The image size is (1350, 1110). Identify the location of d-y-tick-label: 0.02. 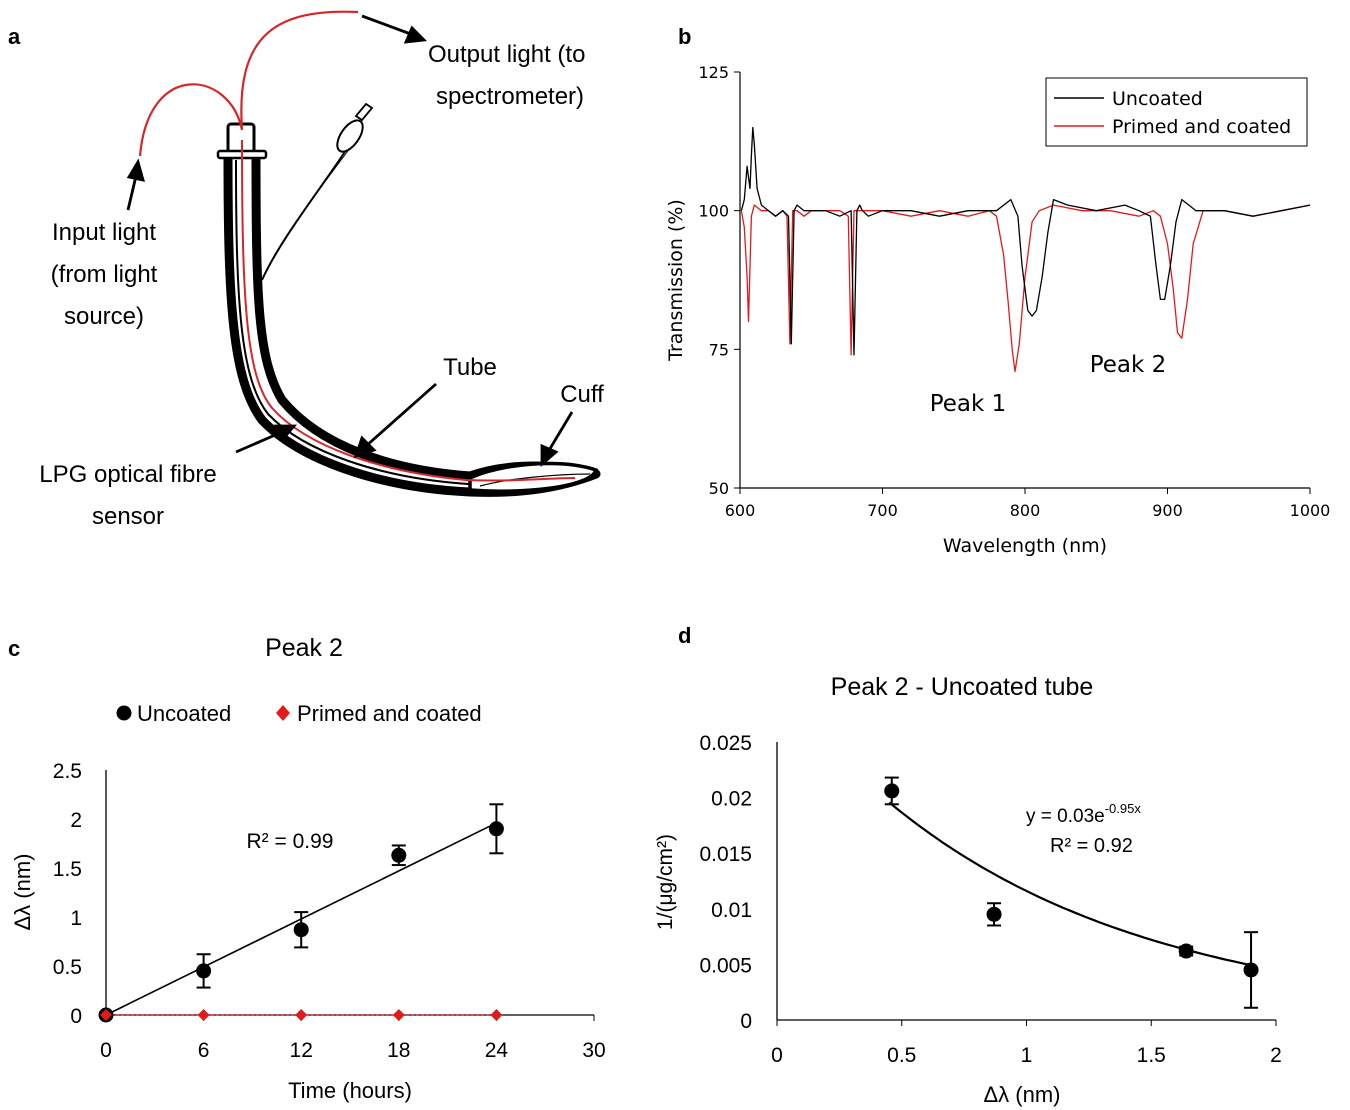
(731, 799).